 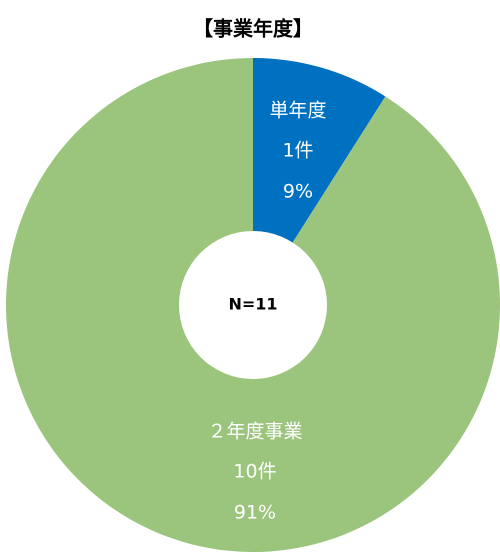 I want to click on count-label: 10件, so click(x=254, y=472).